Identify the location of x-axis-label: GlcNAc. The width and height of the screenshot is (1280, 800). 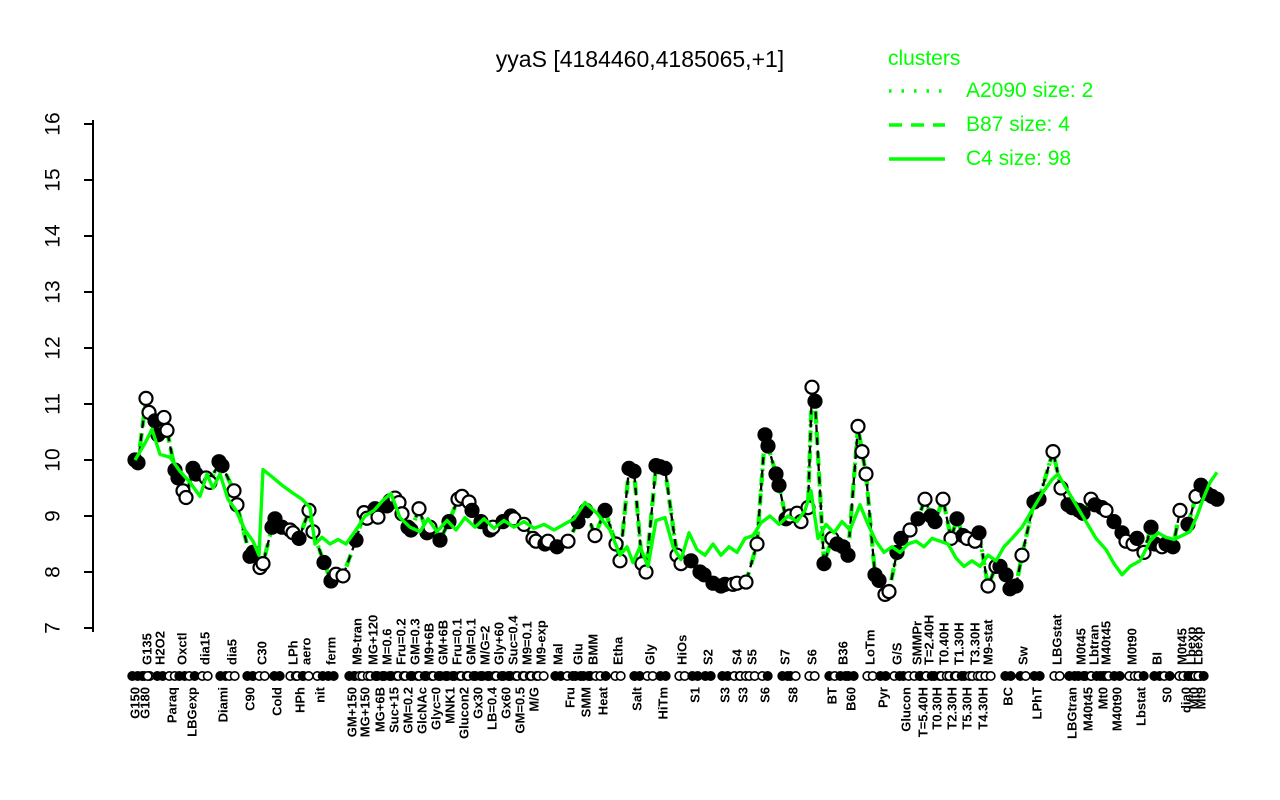
(422, 710).